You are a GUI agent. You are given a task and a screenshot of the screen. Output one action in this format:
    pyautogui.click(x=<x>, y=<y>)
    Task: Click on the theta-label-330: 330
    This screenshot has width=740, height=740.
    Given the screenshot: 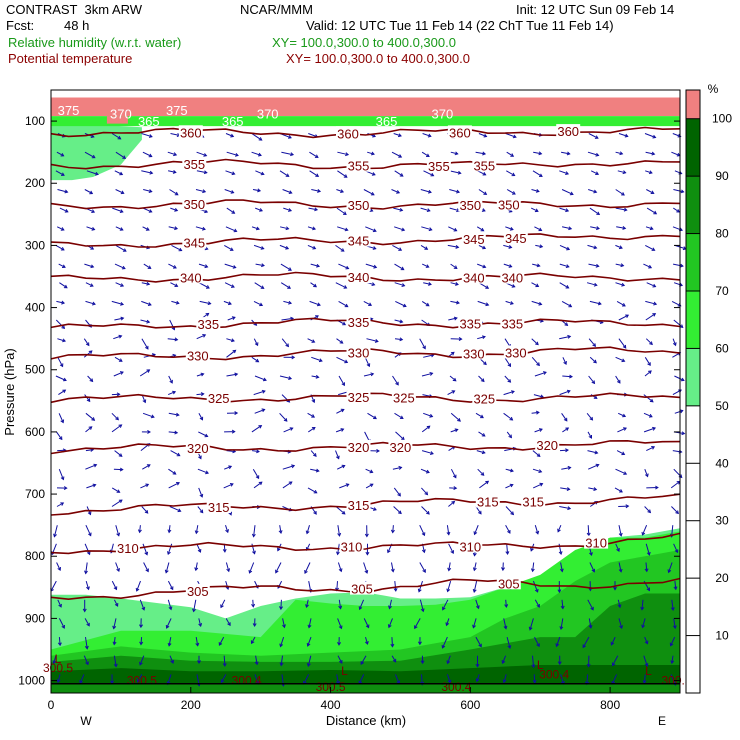 What is the action you would take?
    pyautogui.click(x=516, y=353)
    